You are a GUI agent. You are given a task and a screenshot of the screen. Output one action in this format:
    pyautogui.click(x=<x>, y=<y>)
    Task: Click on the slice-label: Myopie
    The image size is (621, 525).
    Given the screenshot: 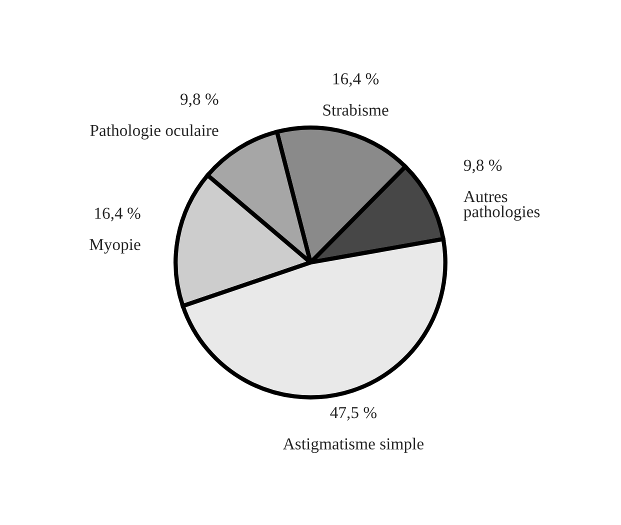 What is the action you would take?
    pyautogui.click(x=115, y=246)
    